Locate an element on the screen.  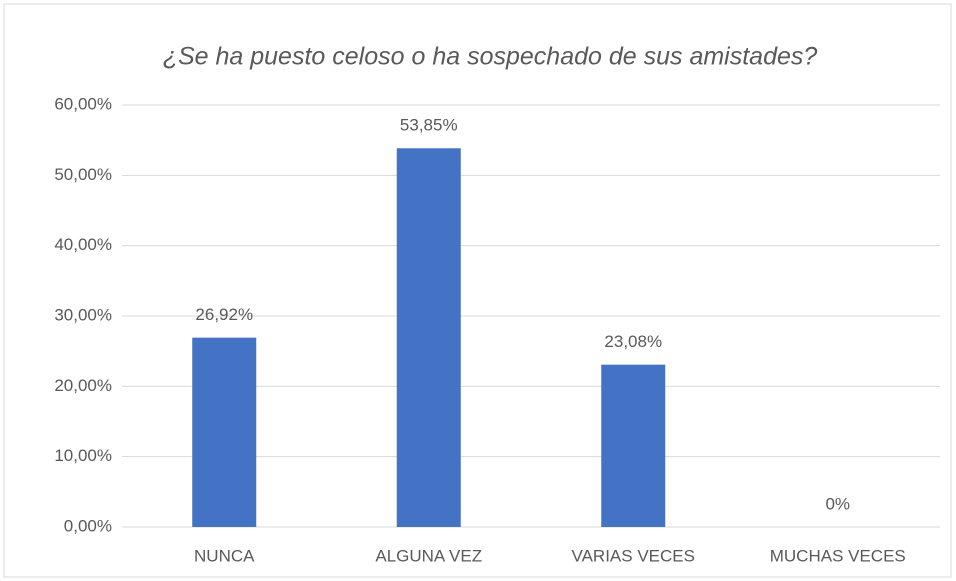
x-tick-label: ALGUNA VEZ is located at coordinates (428, 555).